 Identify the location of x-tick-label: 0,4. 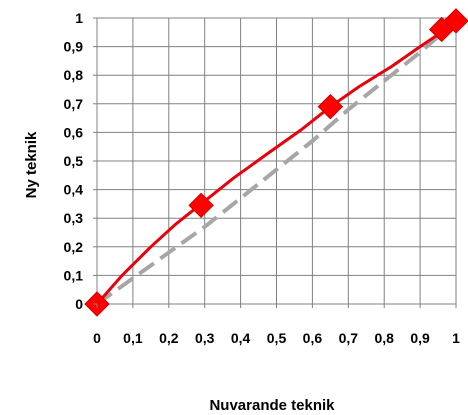
(241, 338).